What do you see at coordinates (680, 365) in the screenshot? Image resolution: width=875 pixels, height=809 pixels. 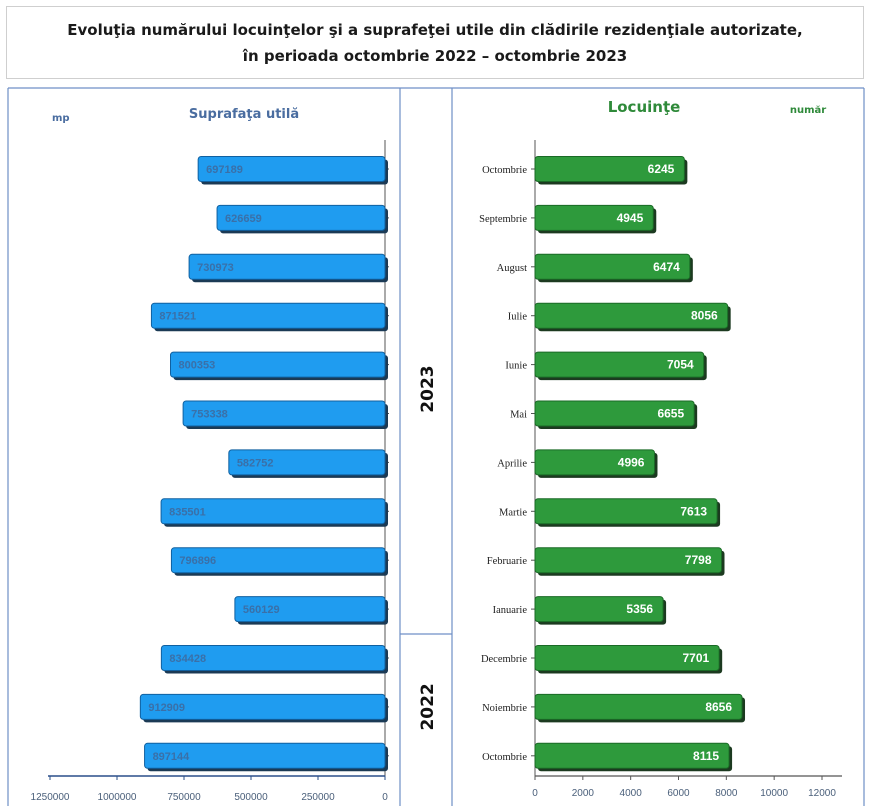 I see `right-bar-value: 7054` at bounding box center [680, 365].